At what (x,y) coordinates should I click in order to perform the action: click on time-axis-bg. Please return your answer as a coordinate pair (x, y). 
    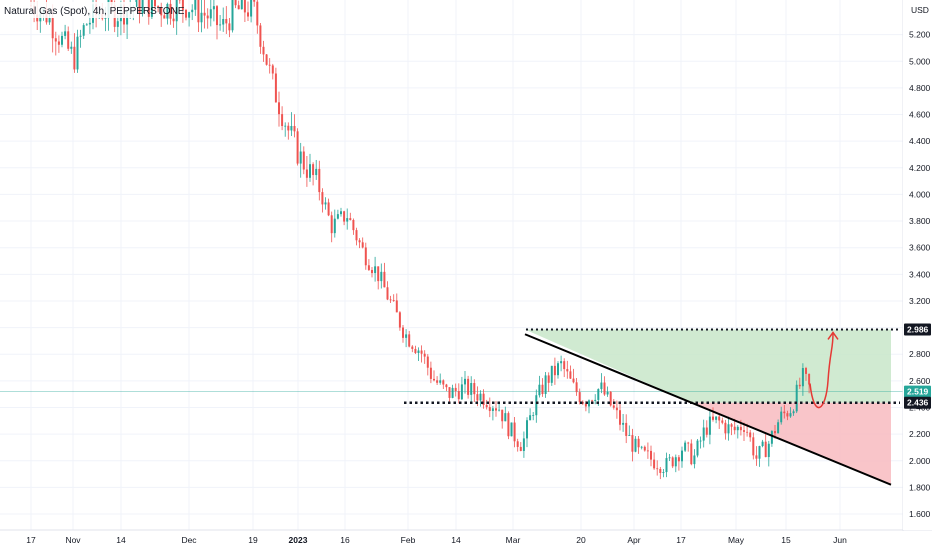
    Looking at the image, I should click on (466, 540).